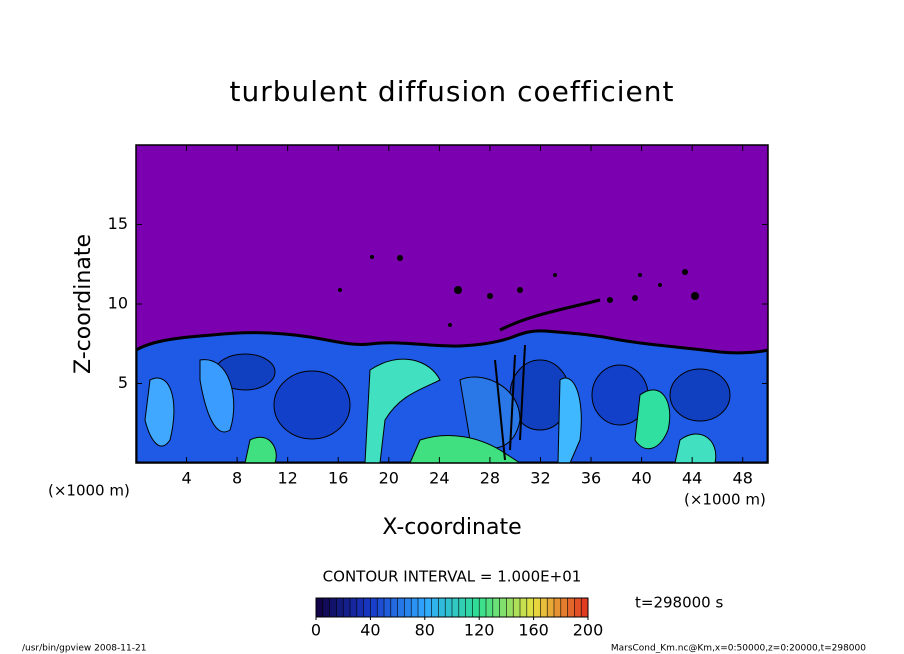  What do you see at coordinates (123, 382) in the screenshot?
I see `y-tick-label: 5` at bounding box center [123, 382].